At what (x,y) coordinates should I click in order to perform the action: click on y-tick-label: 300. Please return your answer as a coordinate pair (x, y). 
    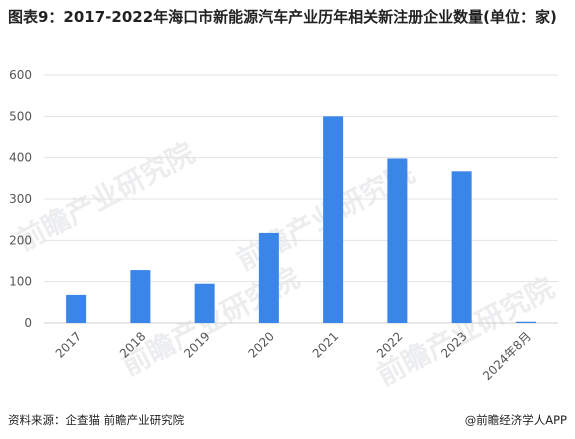
    Looking at the image, I should click on (20, 199).